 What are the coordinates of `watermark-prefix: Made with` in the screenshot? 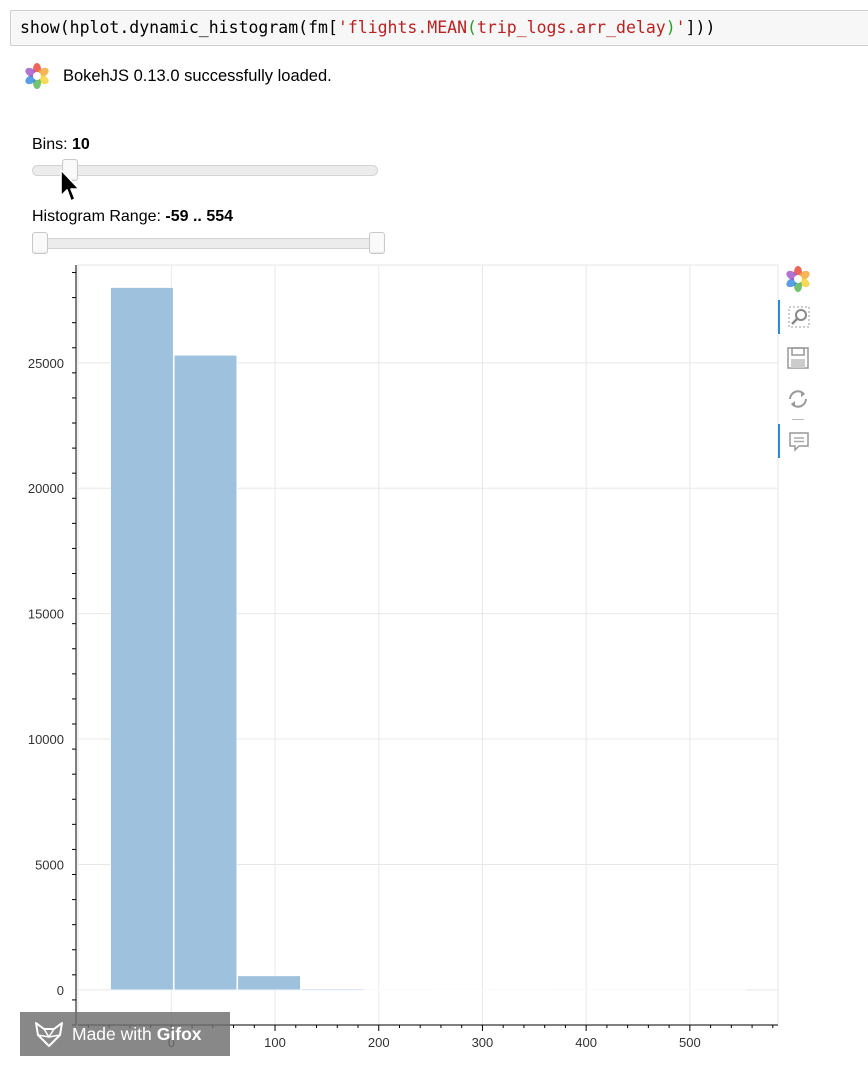 It's located at (112, 1033).